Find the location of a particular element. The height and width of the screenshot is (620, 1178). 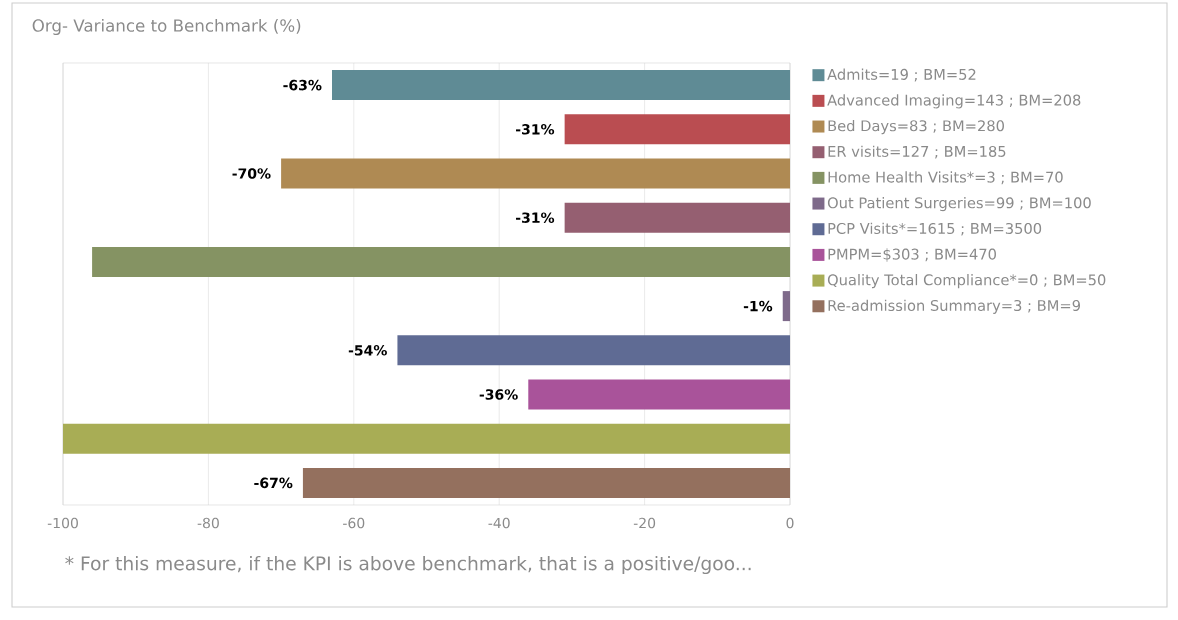

x-tick-label: -100 is located at coordinates (62, 523).